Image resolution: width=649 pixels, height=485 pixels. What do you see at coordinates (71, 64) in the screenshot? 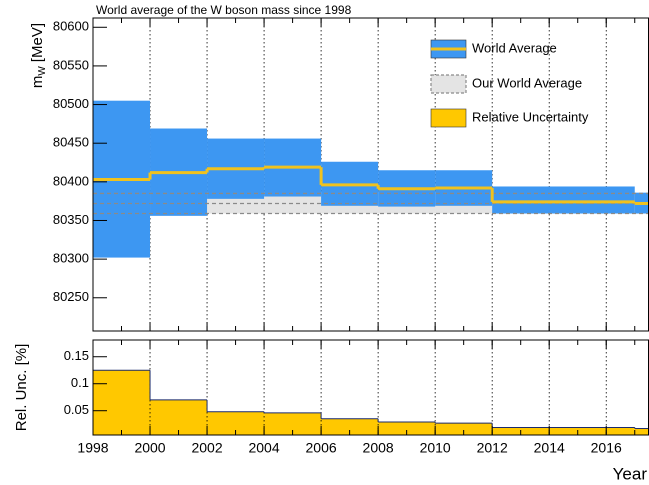
I see `y-tick-label: 80550` at bounding box center [71, 64].